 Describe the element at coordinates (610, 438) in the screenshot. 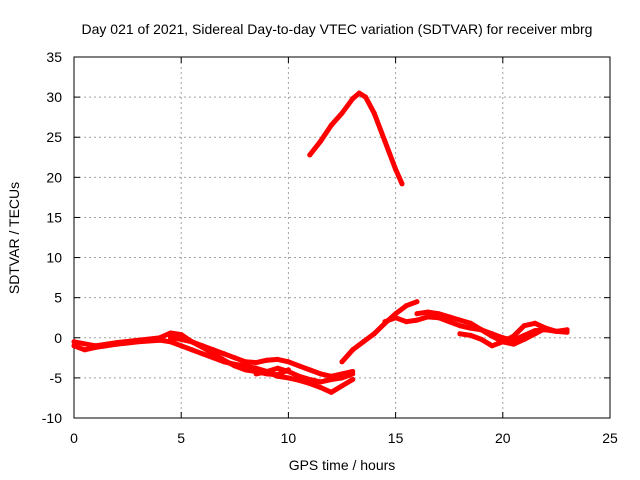

I see `x-tick-label: 25` at that location.